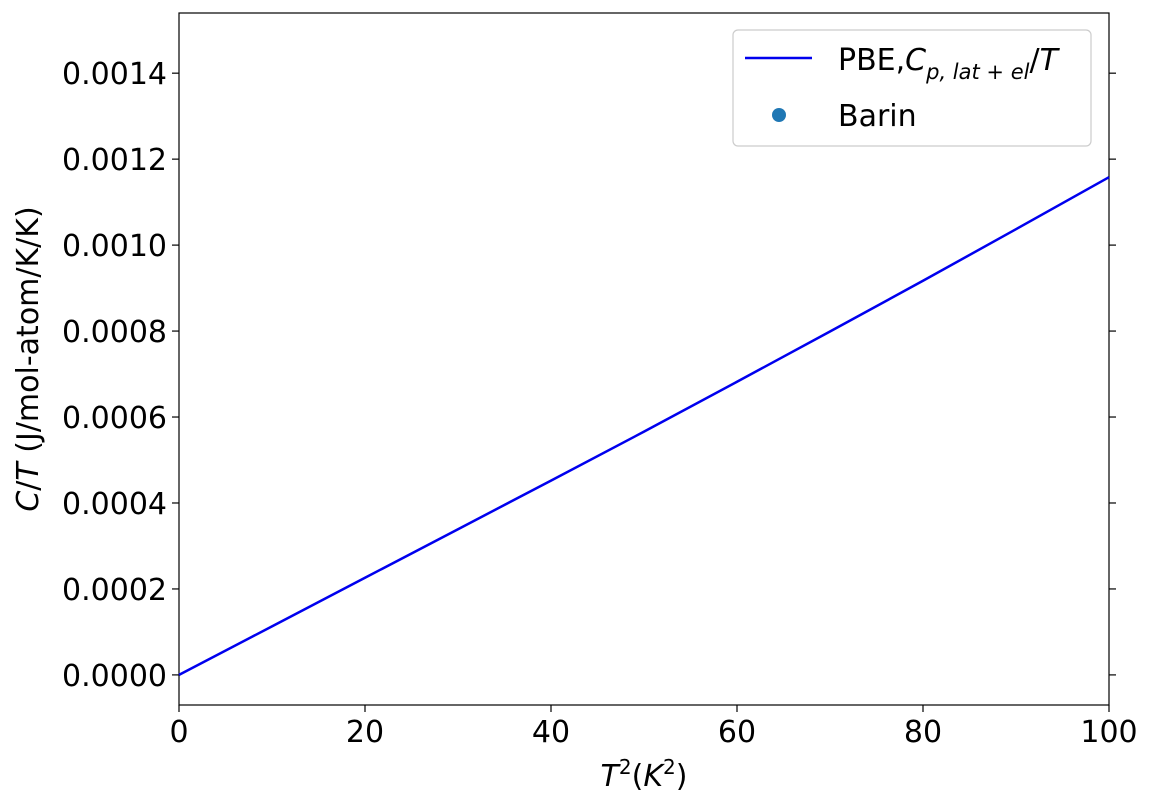 The height and width of the screenshot is (803, 1151). What do you see at coordinates (779, 115) in the screenshot?
I see `legend-marker-swatch` at bounding box center [779, 115].